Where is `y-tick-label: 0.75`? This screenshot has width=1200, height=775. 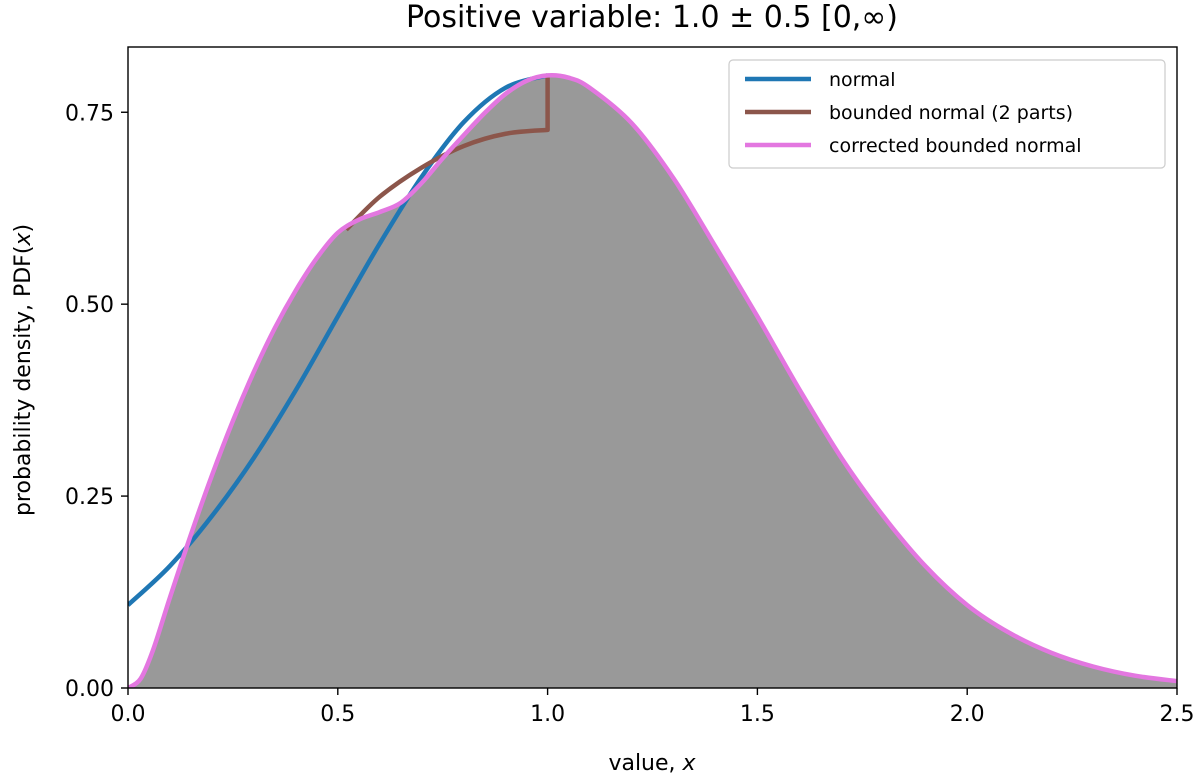
y-tick-label: 0.75 is located at coordinates (89, 113).